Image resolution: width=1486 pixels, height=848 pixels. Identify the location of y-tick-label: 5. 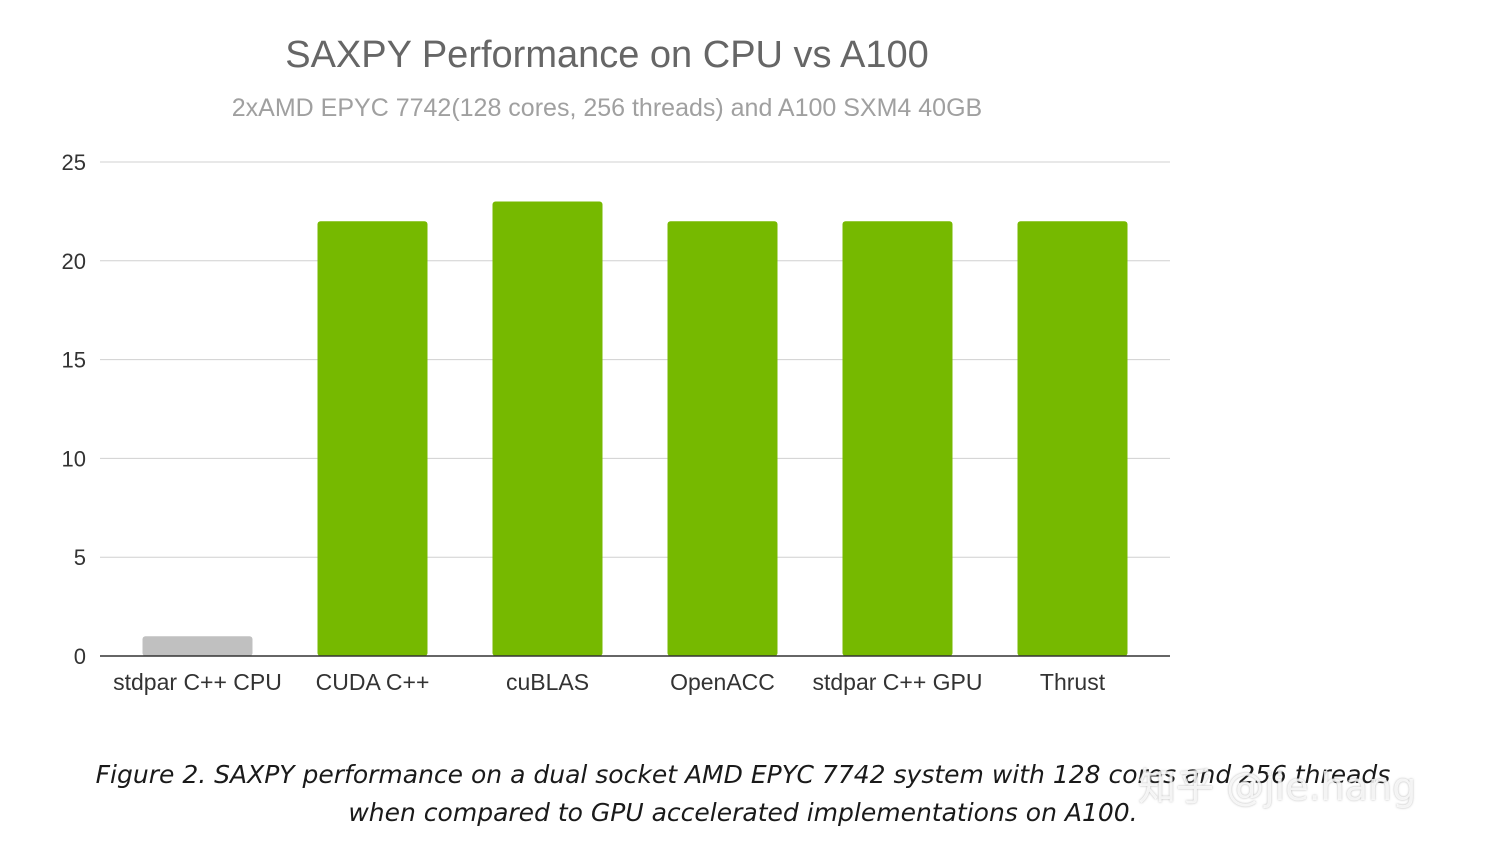
(80, 557).